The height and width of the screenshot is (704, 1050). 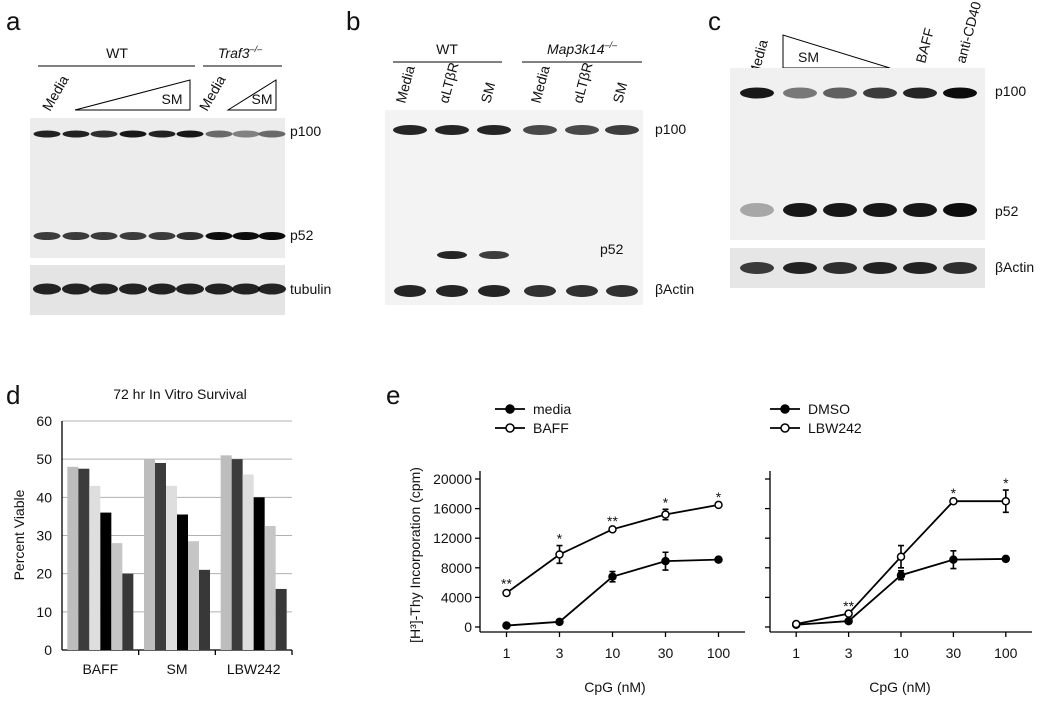 I want to click on x-tick-label: 1, so click(x=507, y=653).